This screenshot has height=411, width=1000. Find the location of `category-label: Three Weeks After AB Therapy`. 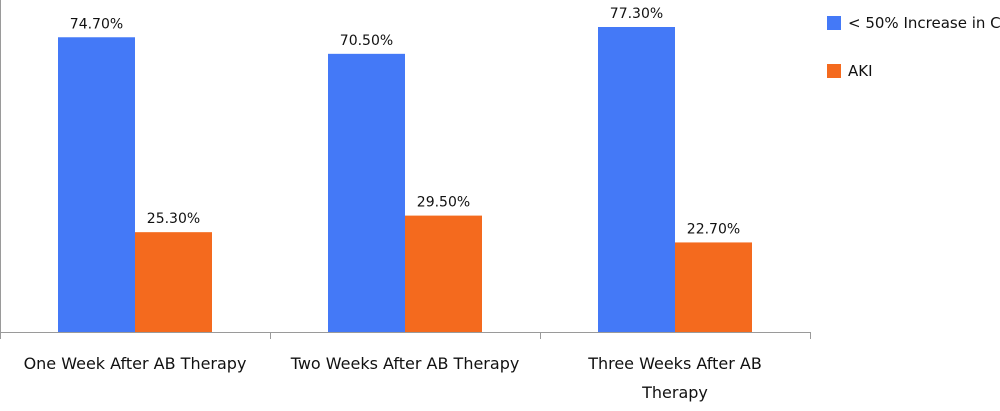

category-label: Three Weeks After AB Therapy is located at coordinates (674, 378).